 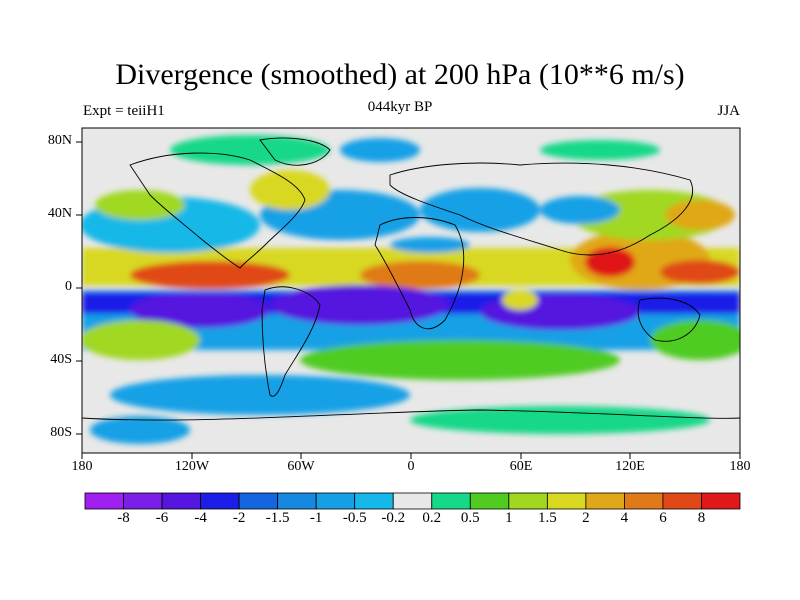 I want to click on coast-north-america, so click(x=217, y=210).